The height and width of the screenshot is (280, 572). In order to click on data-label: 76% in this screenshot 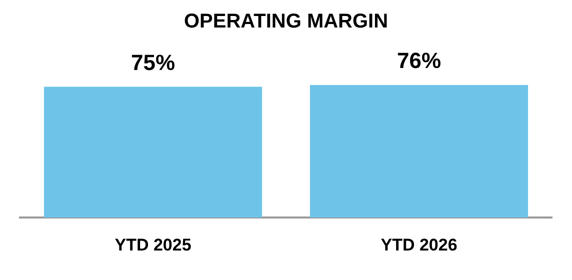, I will do `click(419, 61)`.